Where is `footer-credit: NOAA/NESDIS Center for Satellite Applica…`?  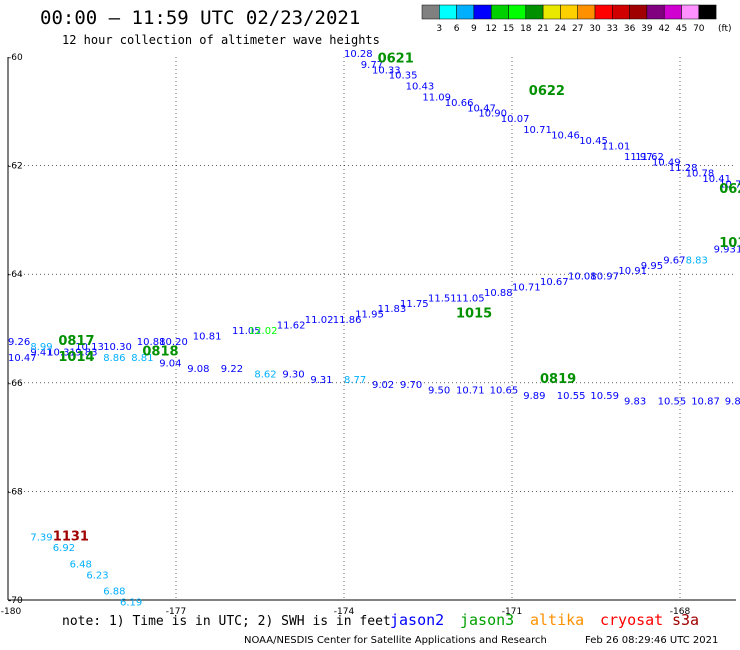 footer-credit: NOAA/NESDIS Center for Satellite Applica… is located at coordinates (395, 640).